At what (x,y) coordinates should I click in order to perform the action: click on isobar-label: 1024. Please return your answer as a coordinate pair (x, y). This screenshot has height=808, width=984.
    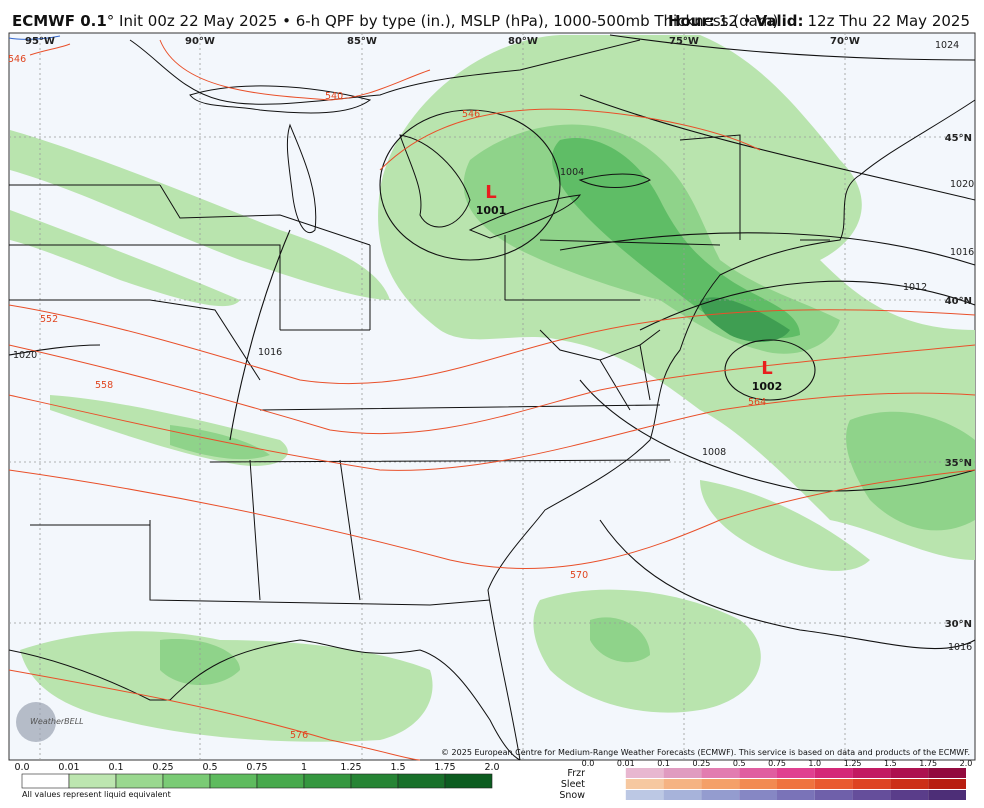
    Looking at the image, I should click on (947, 45).